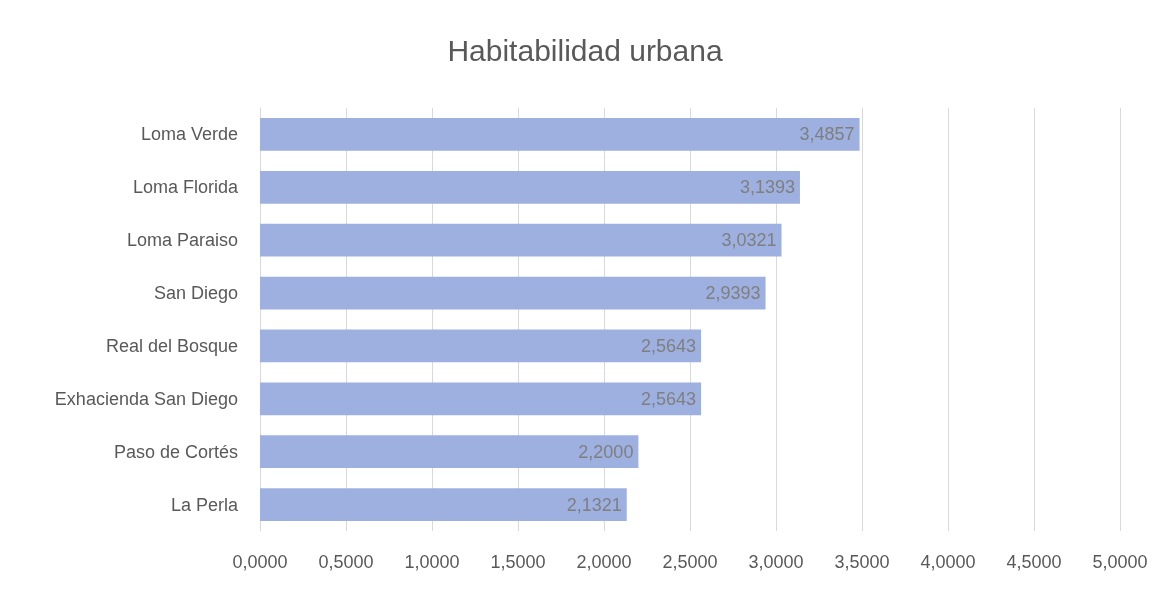 The image size is (1170, 598). I want to click on x-tick-label: 2,5000, so click(690, 562).